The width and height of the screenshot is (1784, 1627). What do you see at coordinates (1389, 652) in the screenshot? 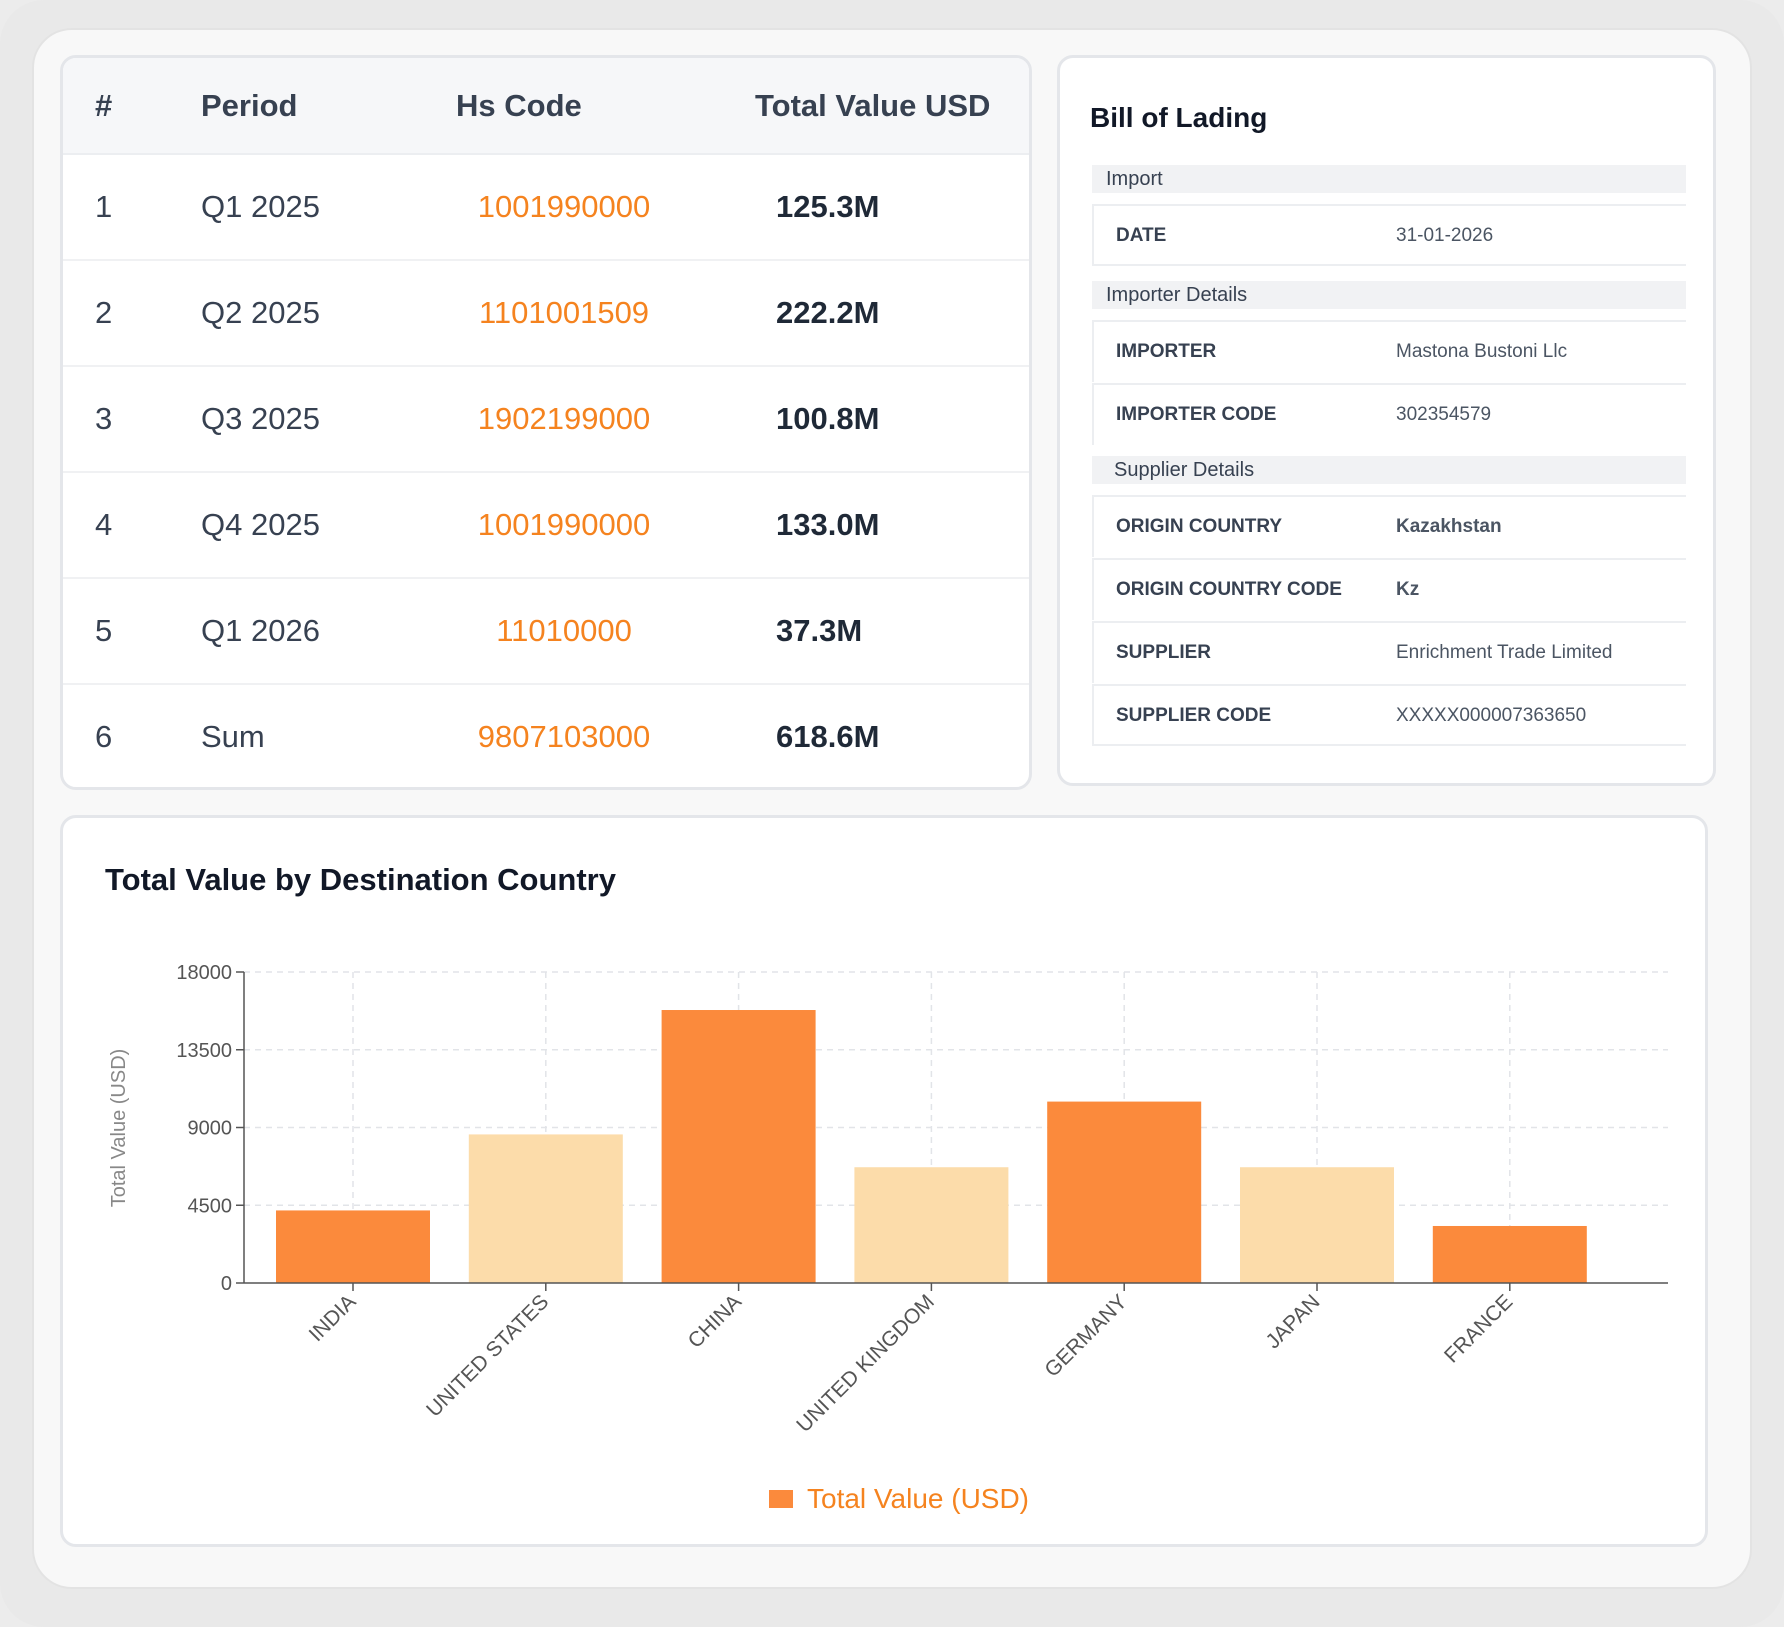
I see `field-row: SUPPLIER Enrichment Trade Limited` at bounding box center [1389, 652].